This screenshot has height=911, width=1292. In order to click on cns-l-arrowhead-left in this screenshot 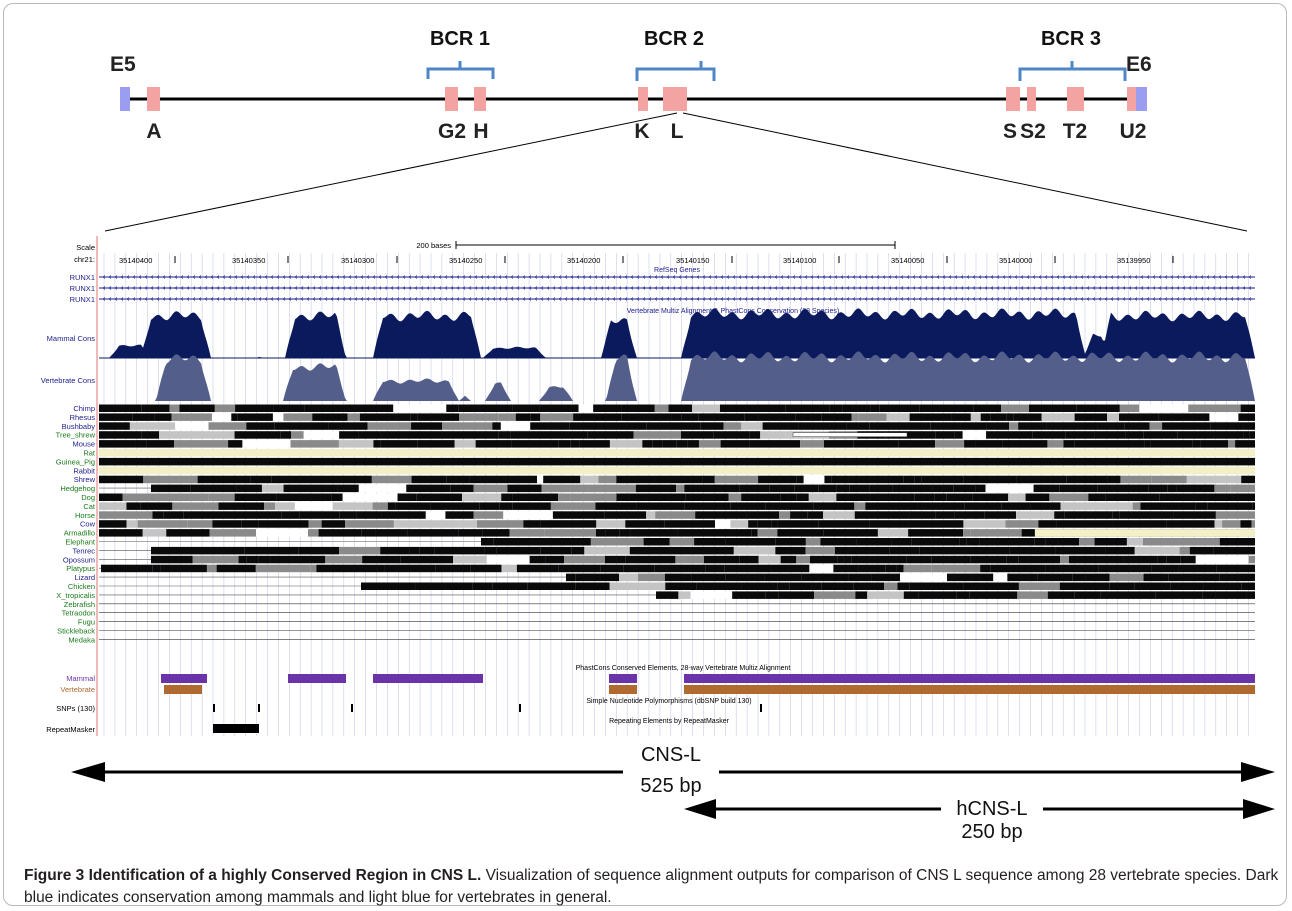, I will do `click(88, 772)`.